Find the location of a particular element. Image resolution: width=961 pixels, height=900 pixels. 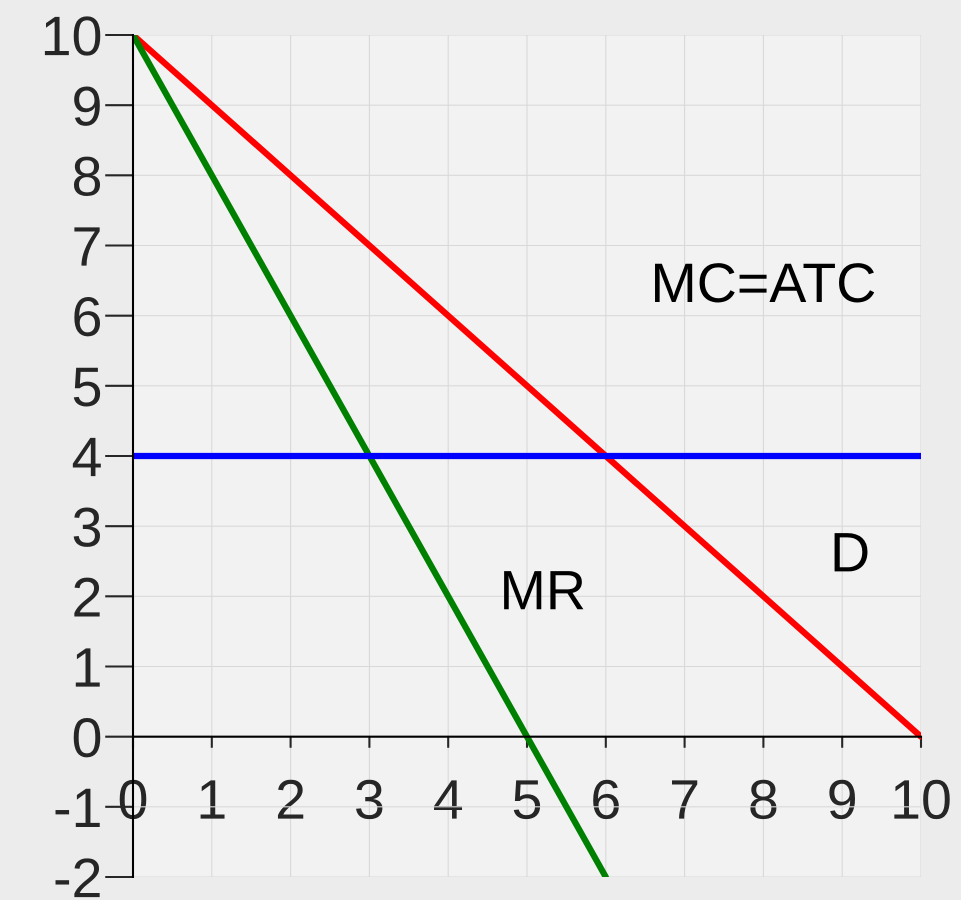

y-tick-label: 8 is located at coordinates (87, 176).